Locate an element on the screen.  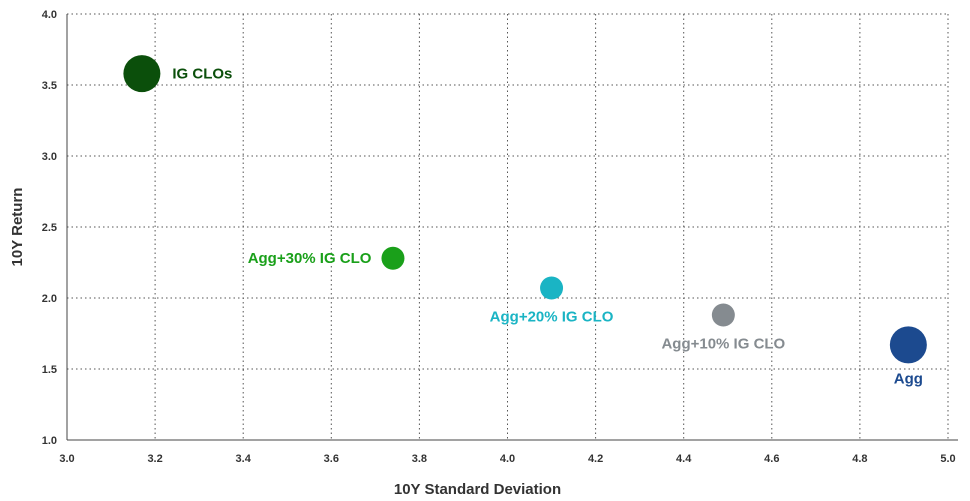
point-label: Agg+30% IG CLO is located at coordinates (310, 258).